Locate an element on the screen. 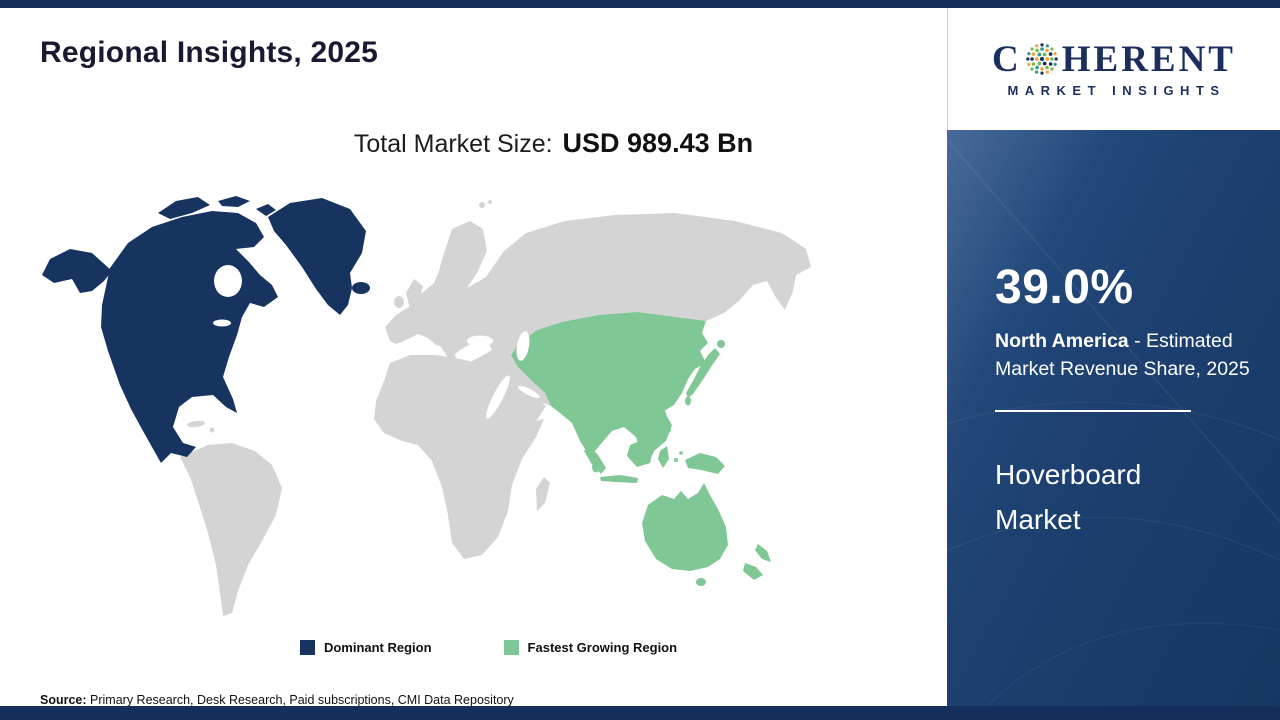 The image size is (1280, 720). region-arctic-islands is located at coordinates (184, 208).